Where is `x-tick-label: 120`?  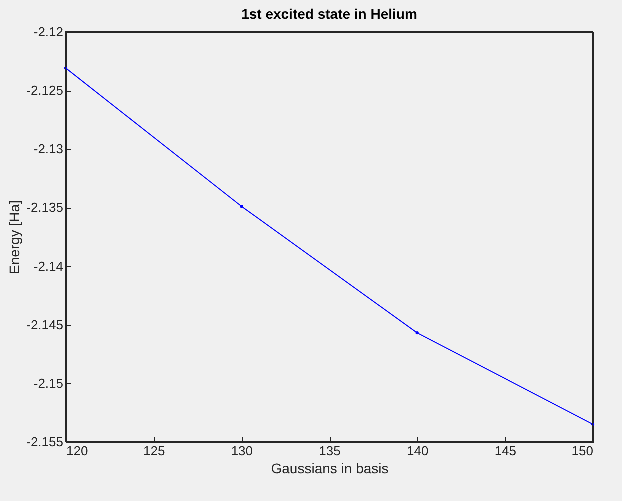 x-tick-label: 120 is located at coordinates (77, 451).